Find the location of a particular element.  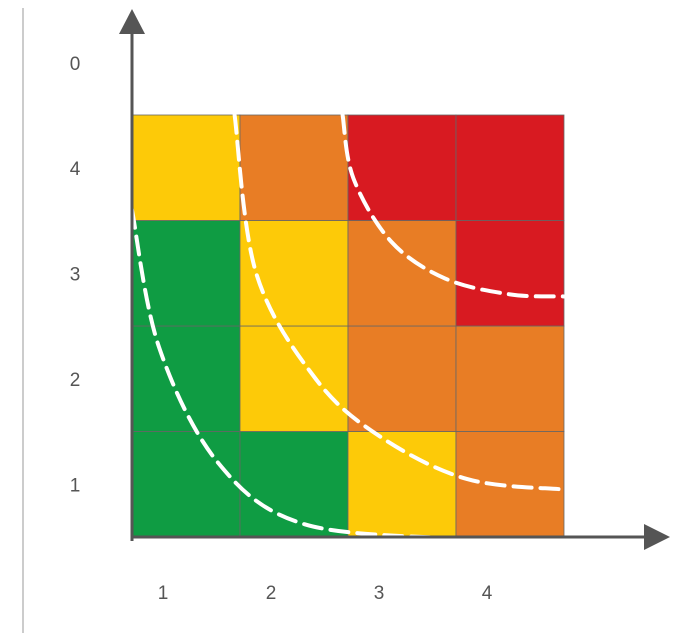

y-tick-label-top: 0 is located at coordinates (75, 64).